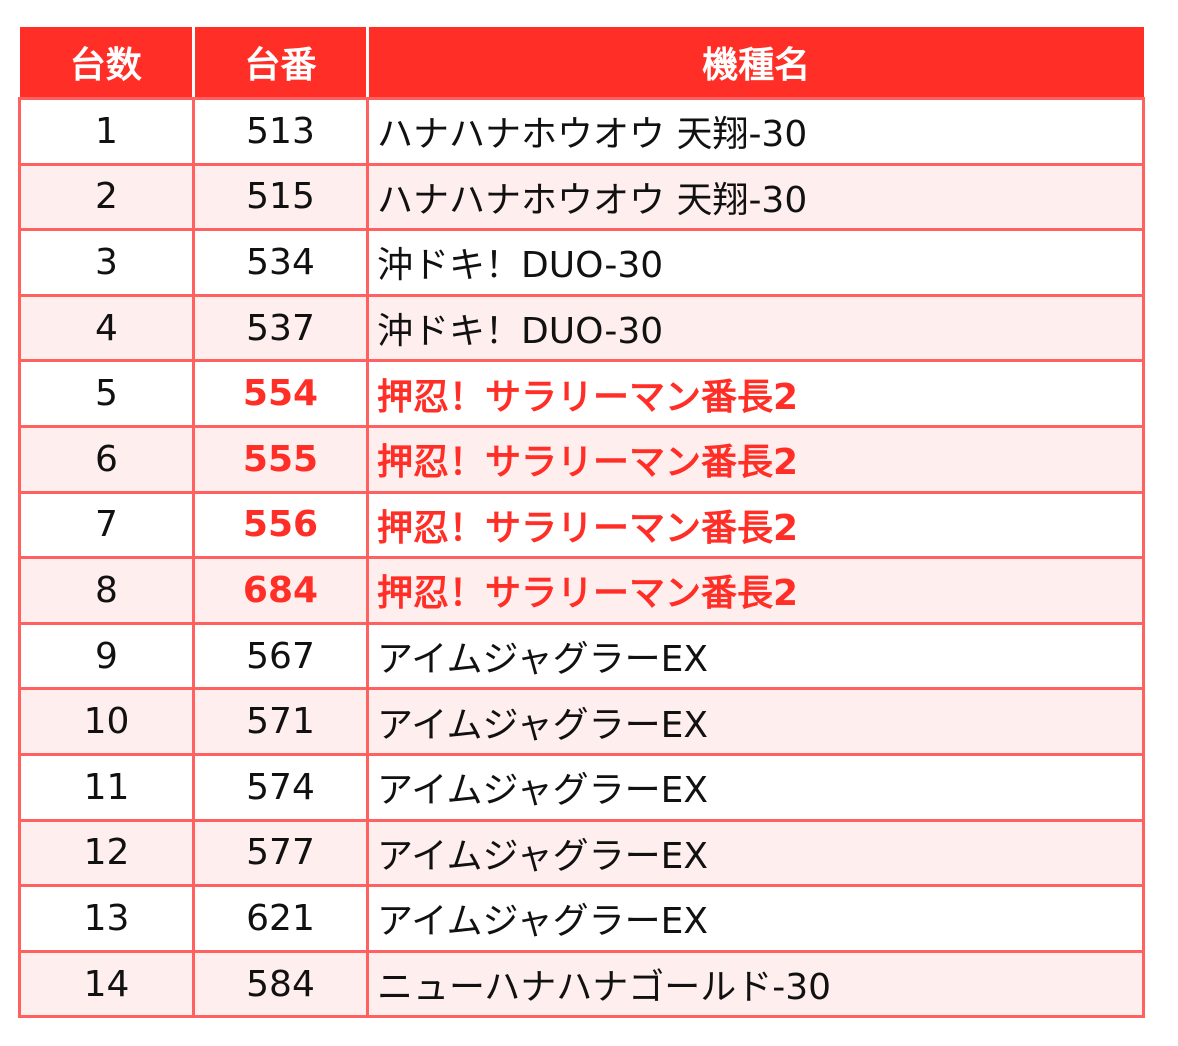  I want to click on table-row: 6 555 押忍！サラリーマン番長2, so click(581, 459).